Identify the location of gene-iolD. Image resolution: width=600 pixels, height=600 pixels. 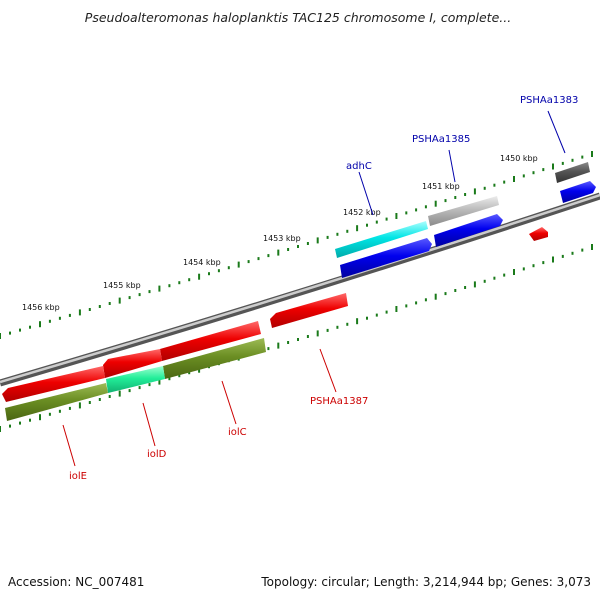
(135, 379).